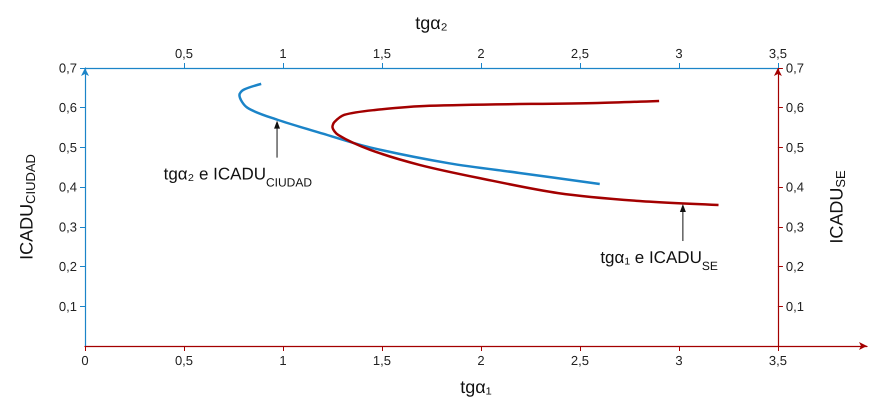 This screenshot has height=405, width=875. What do you see at coordinates (381, 53) in the screenshot?
I see `x2-tick-label: 1,5` at bounding box center [381, 53].